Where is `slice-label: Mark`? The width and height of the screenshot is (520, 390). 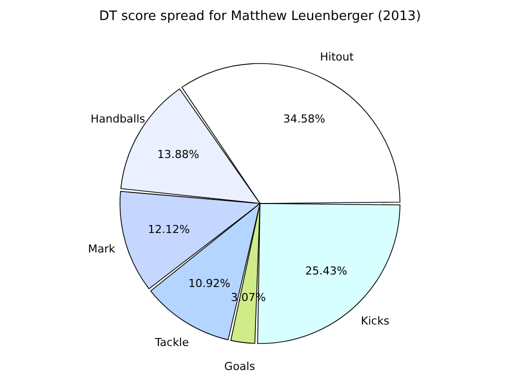
slice-label: Mark is located at coordinates (102, 249).